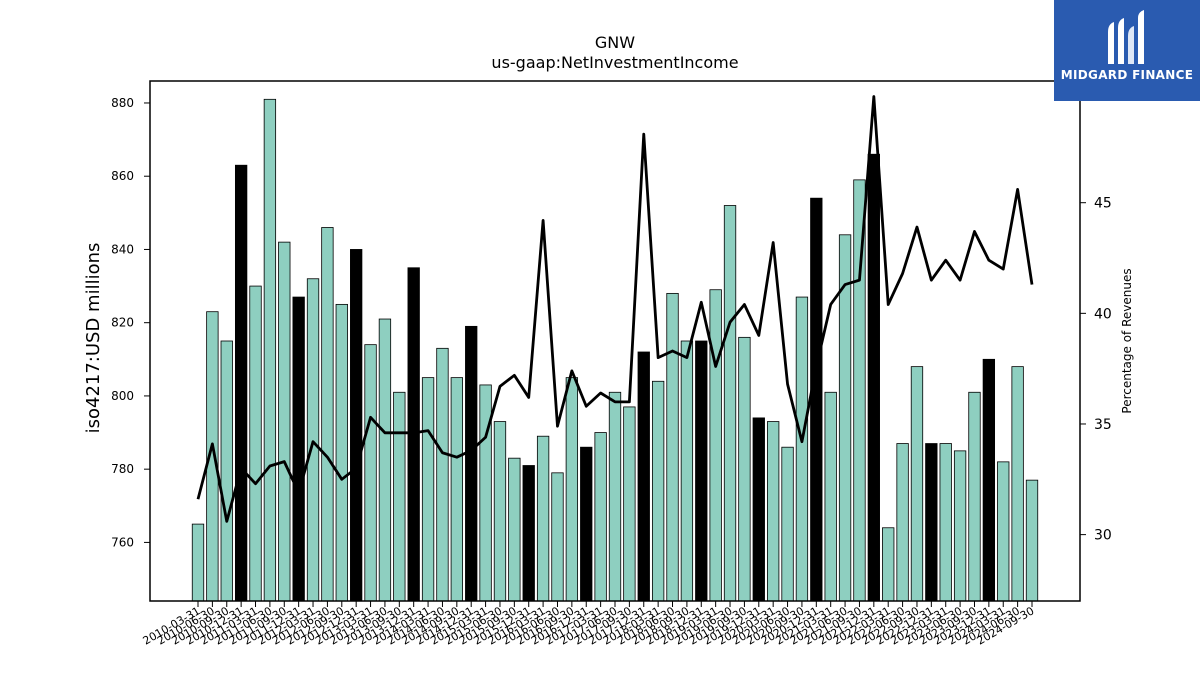  I want to click on y-axis: 760 780 800 820 840 860 880, so click(130, 322).